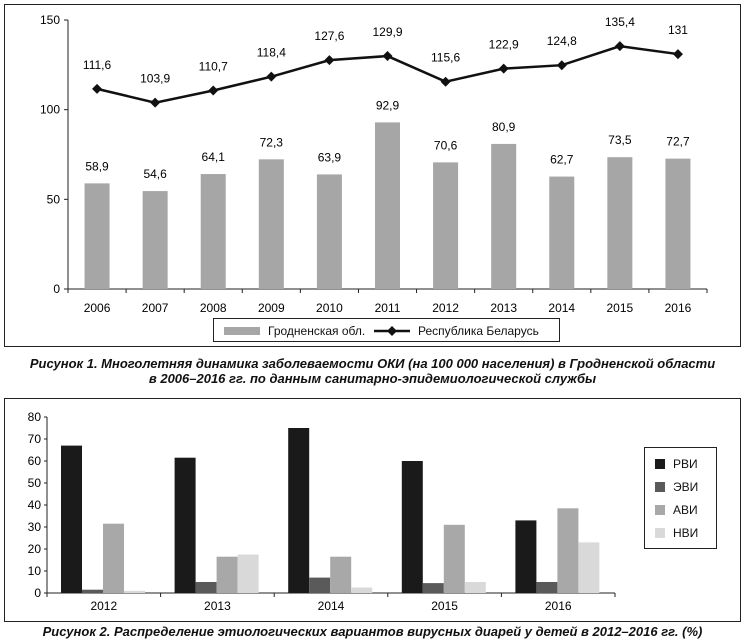 Image resolution: width=745 pixels, height=643 pixels. I want to click on line-value-label: 124,8, so click(562, 41).